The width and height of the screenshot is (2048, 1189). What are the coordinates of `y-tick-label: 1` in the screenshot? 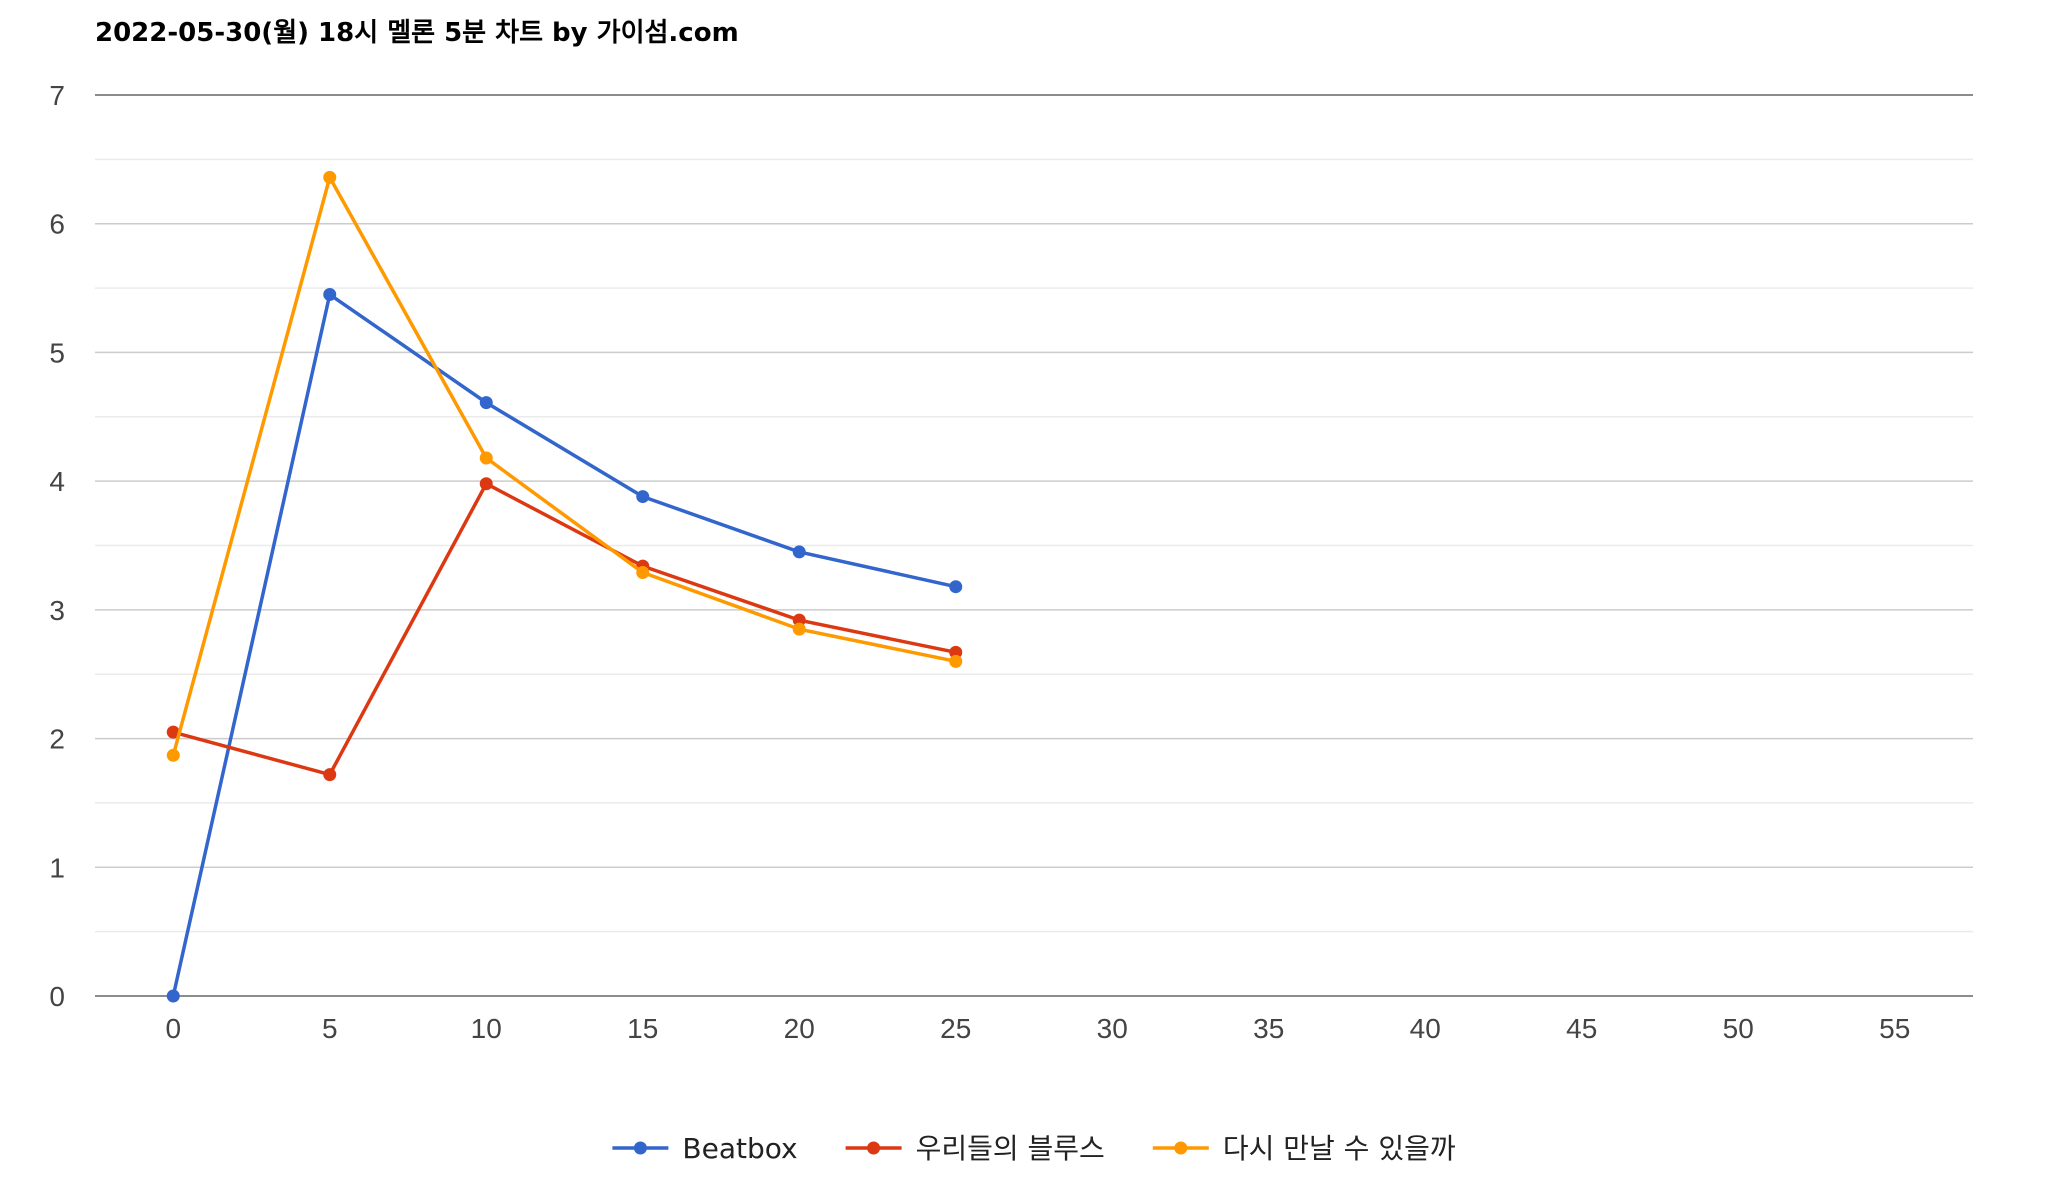 It's located at (57, 867).